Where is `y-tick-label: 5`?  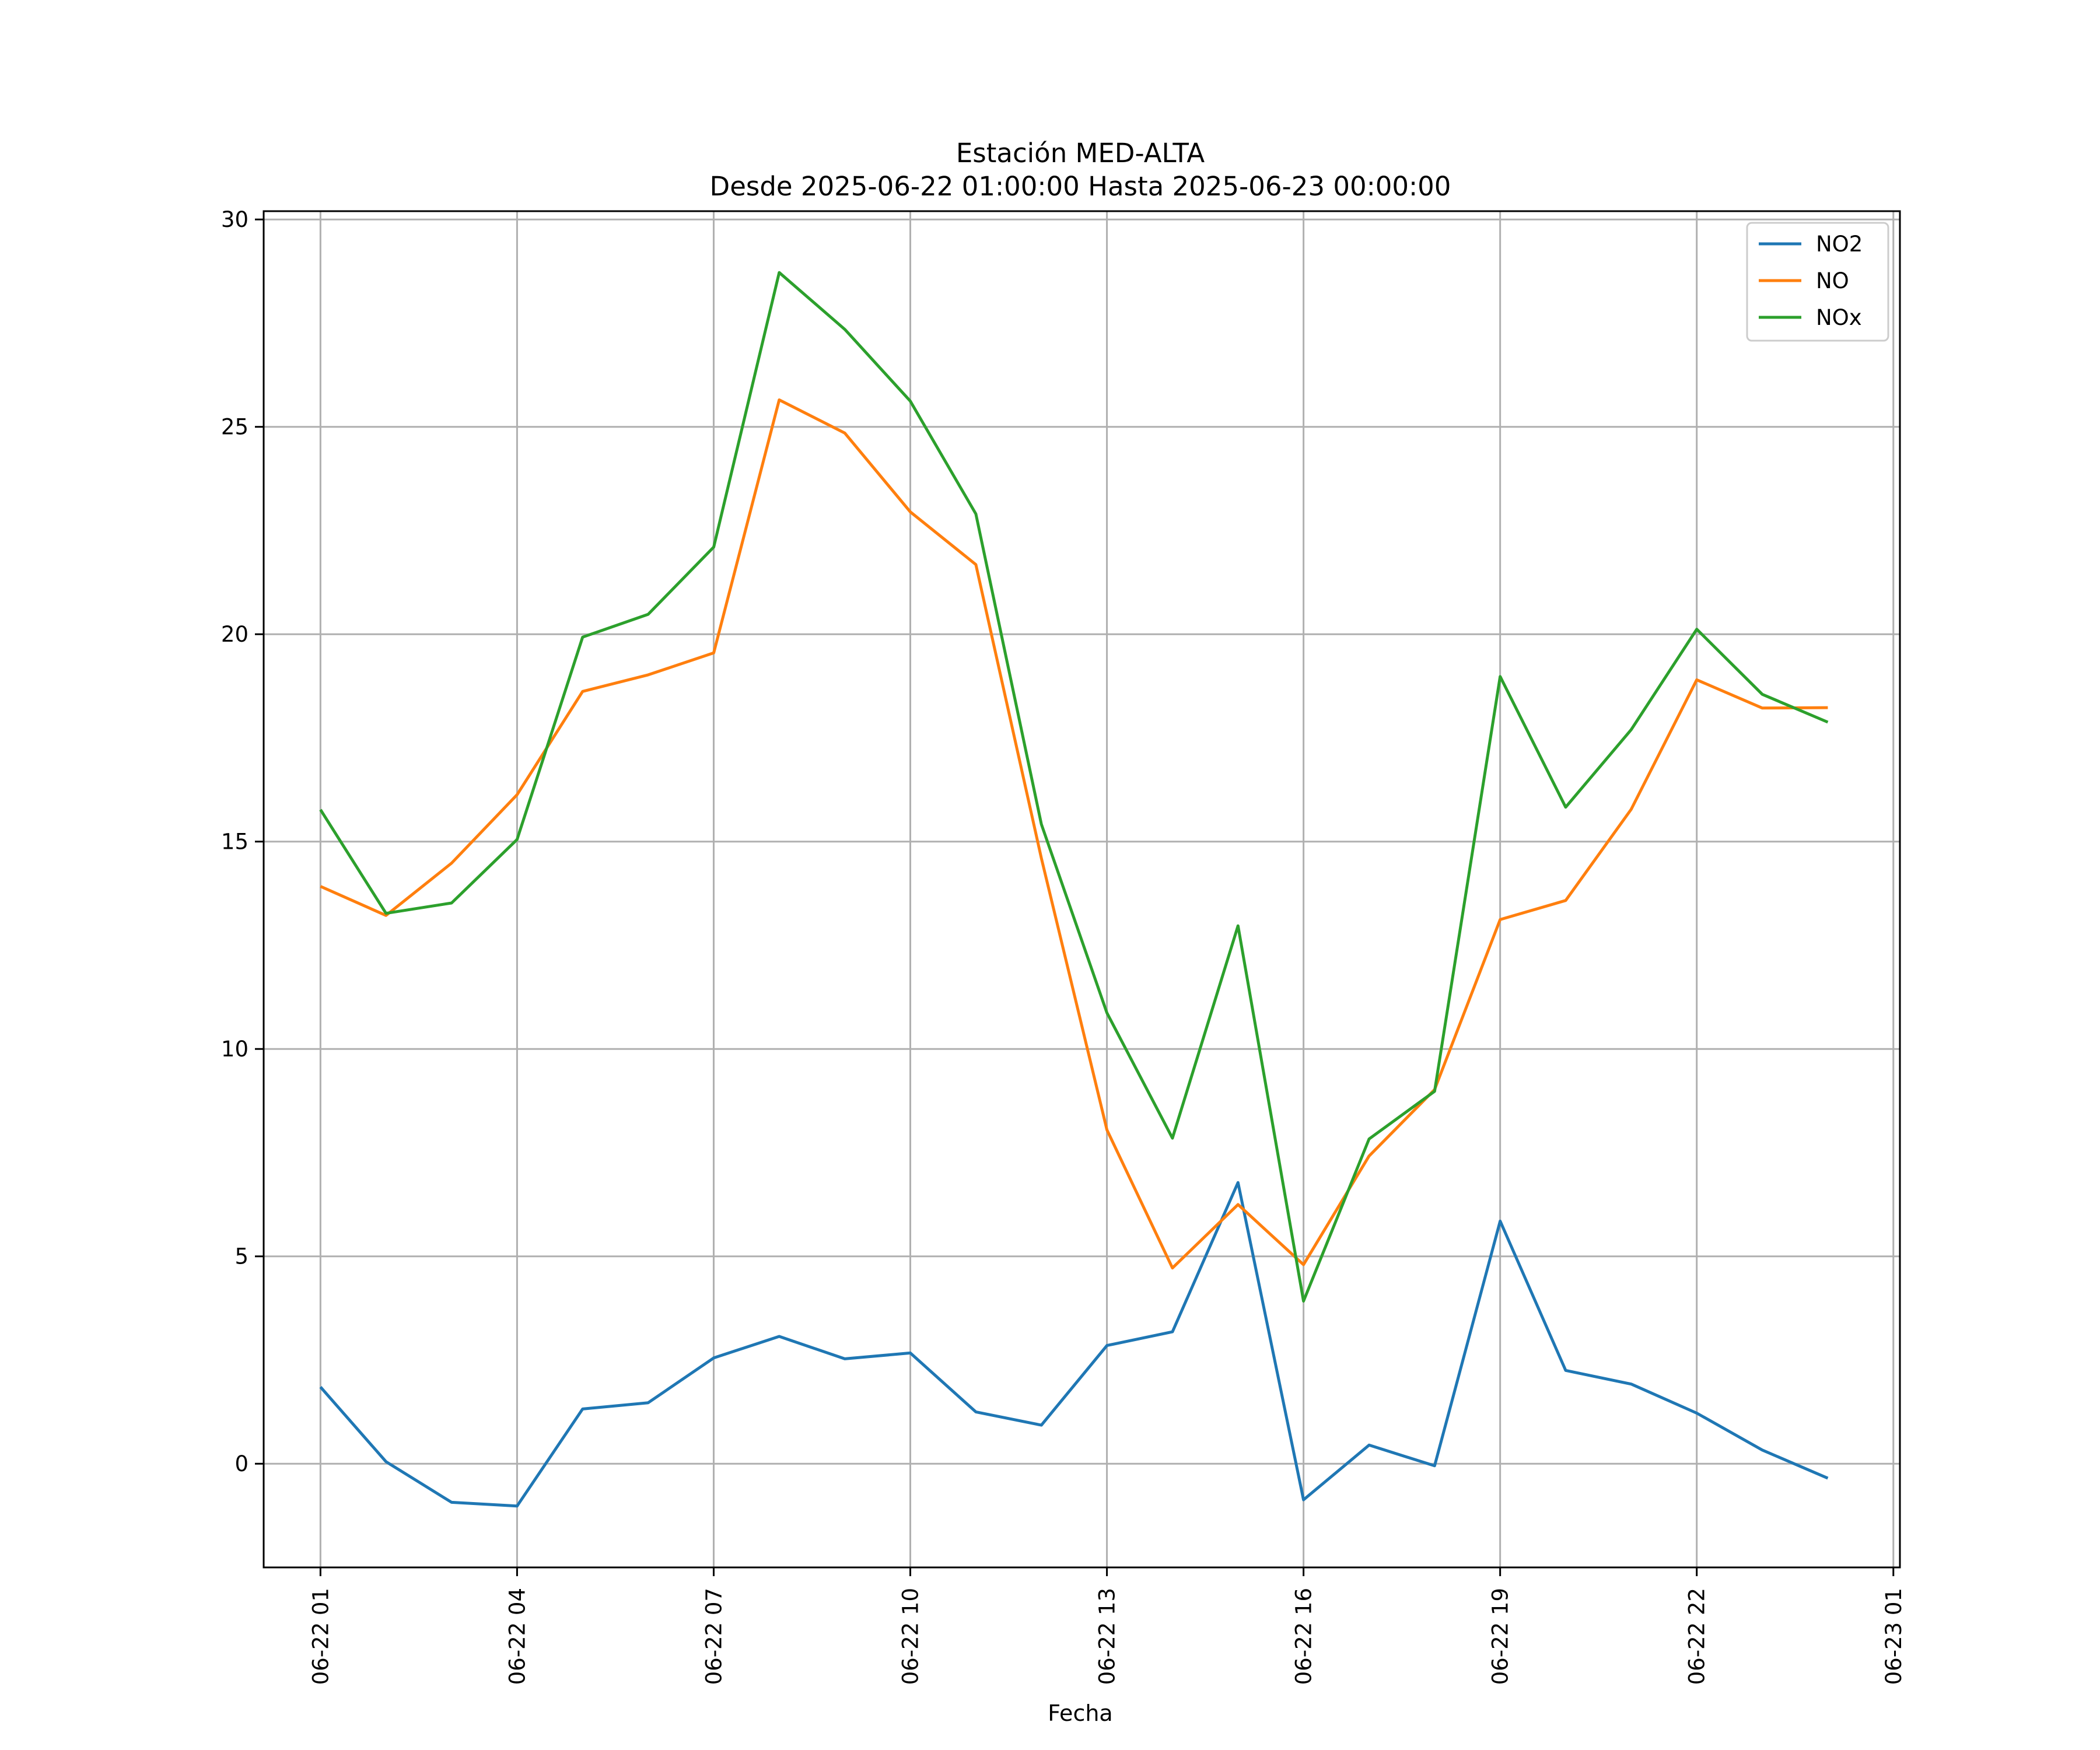
y-tick-label: 5 is located at coordinates (242, 1256).